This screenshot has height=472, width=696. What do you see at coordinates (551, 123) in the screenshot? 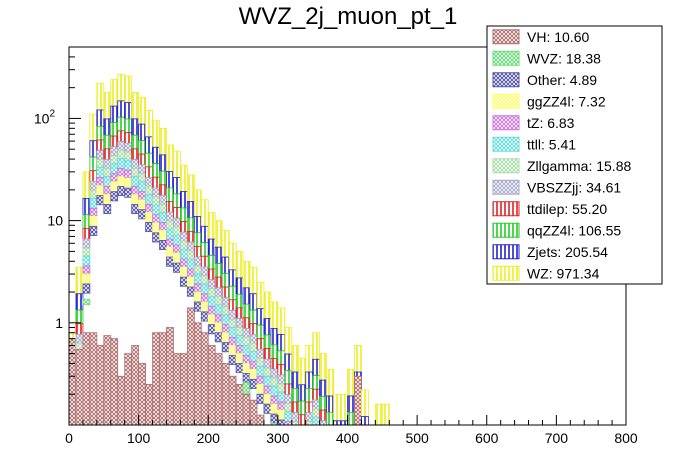
I see `legend-label: tZ: 6.83` at bounding box center [551, 123].